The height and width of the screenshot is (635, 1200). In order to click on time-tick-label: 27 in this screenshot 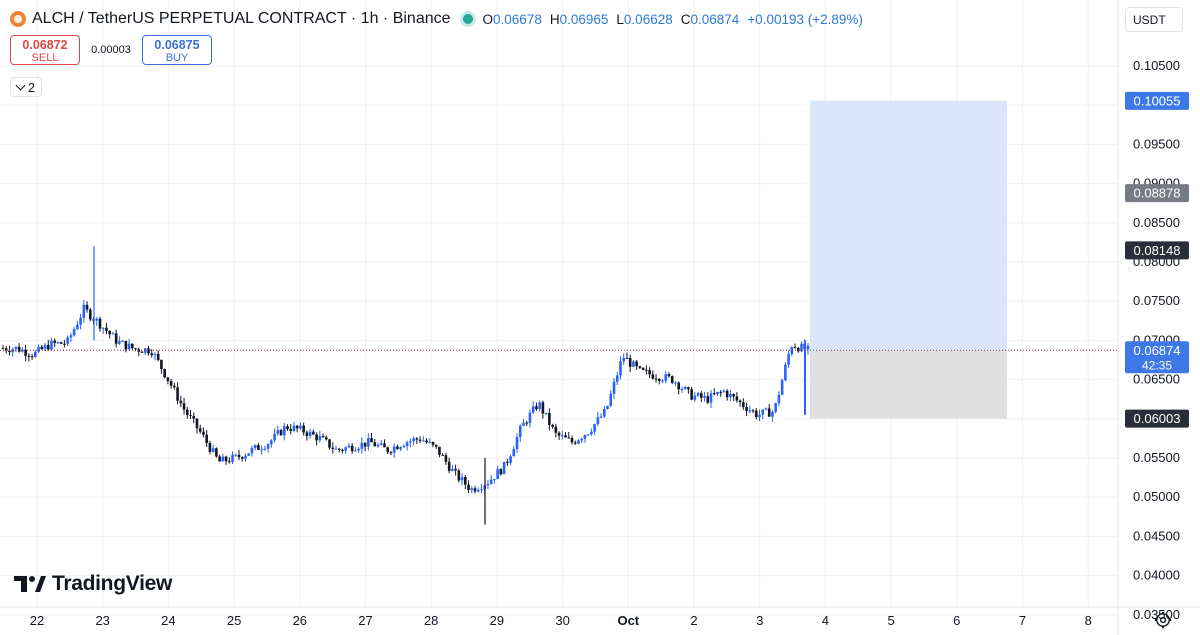, I will do `click(365, 620)`.